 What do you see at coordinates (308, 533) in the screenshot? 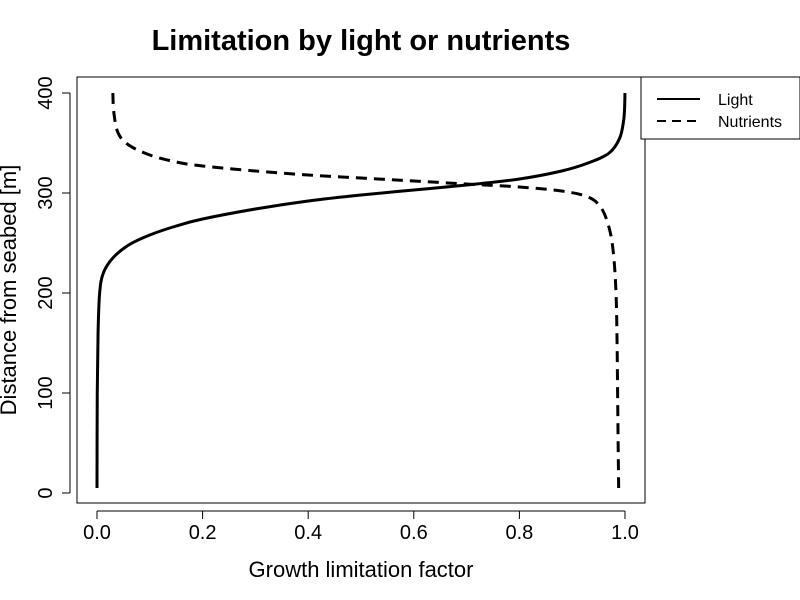
I see `x-tick-label: 0.4` at bounding box center [308, 533].